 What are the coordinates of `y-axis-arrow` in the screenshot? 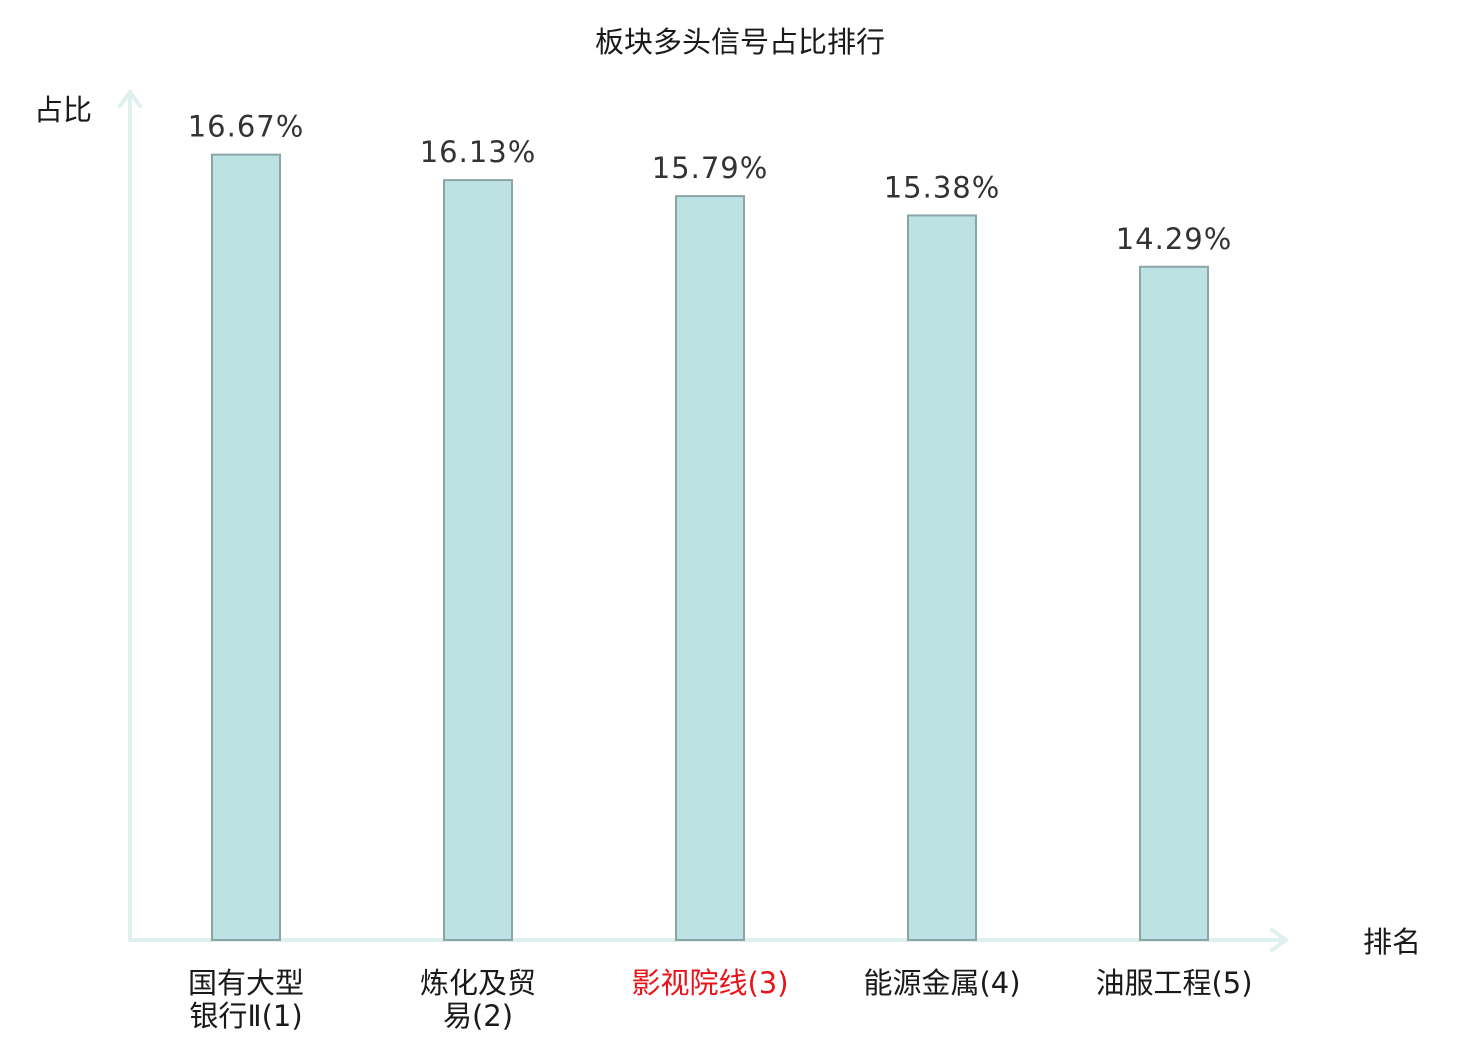 It's located at (130, 99).